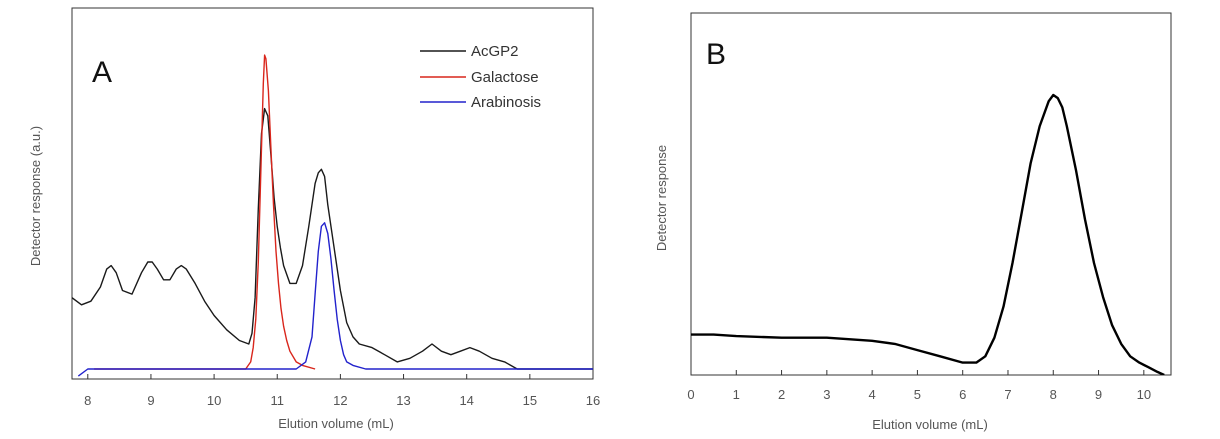 This screenshot has height=439, width=1220. What do you see at coordinates (342, 391) in the screenshot?
I see `panel-a-x-ticks: 8 9 10 11 12 13 14 15 16` at bounding box center [342, 391].